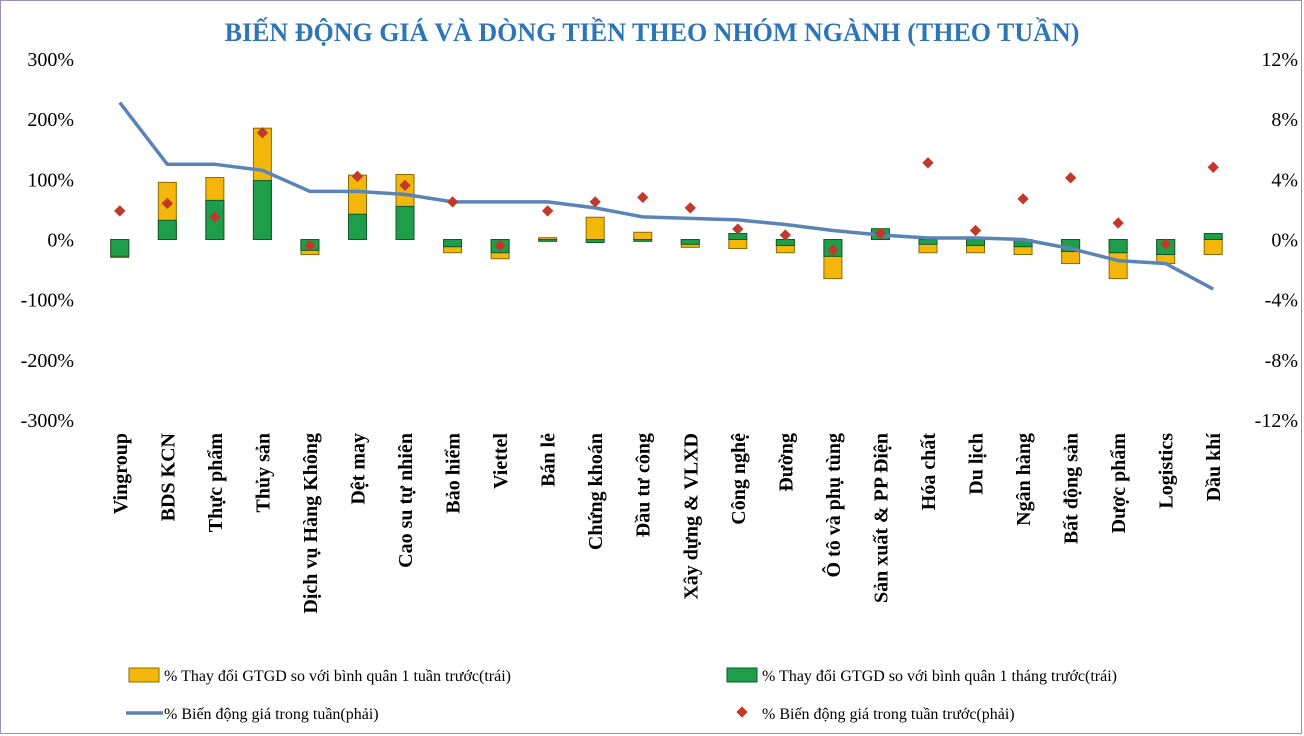 Image resolution: width=1304 pixels, height=736 pixels. Describe the element at coordinates (271, 714) in the screenshot. I see `legend-label-line: % Biến động giá trong tuần(phải)` at that location.